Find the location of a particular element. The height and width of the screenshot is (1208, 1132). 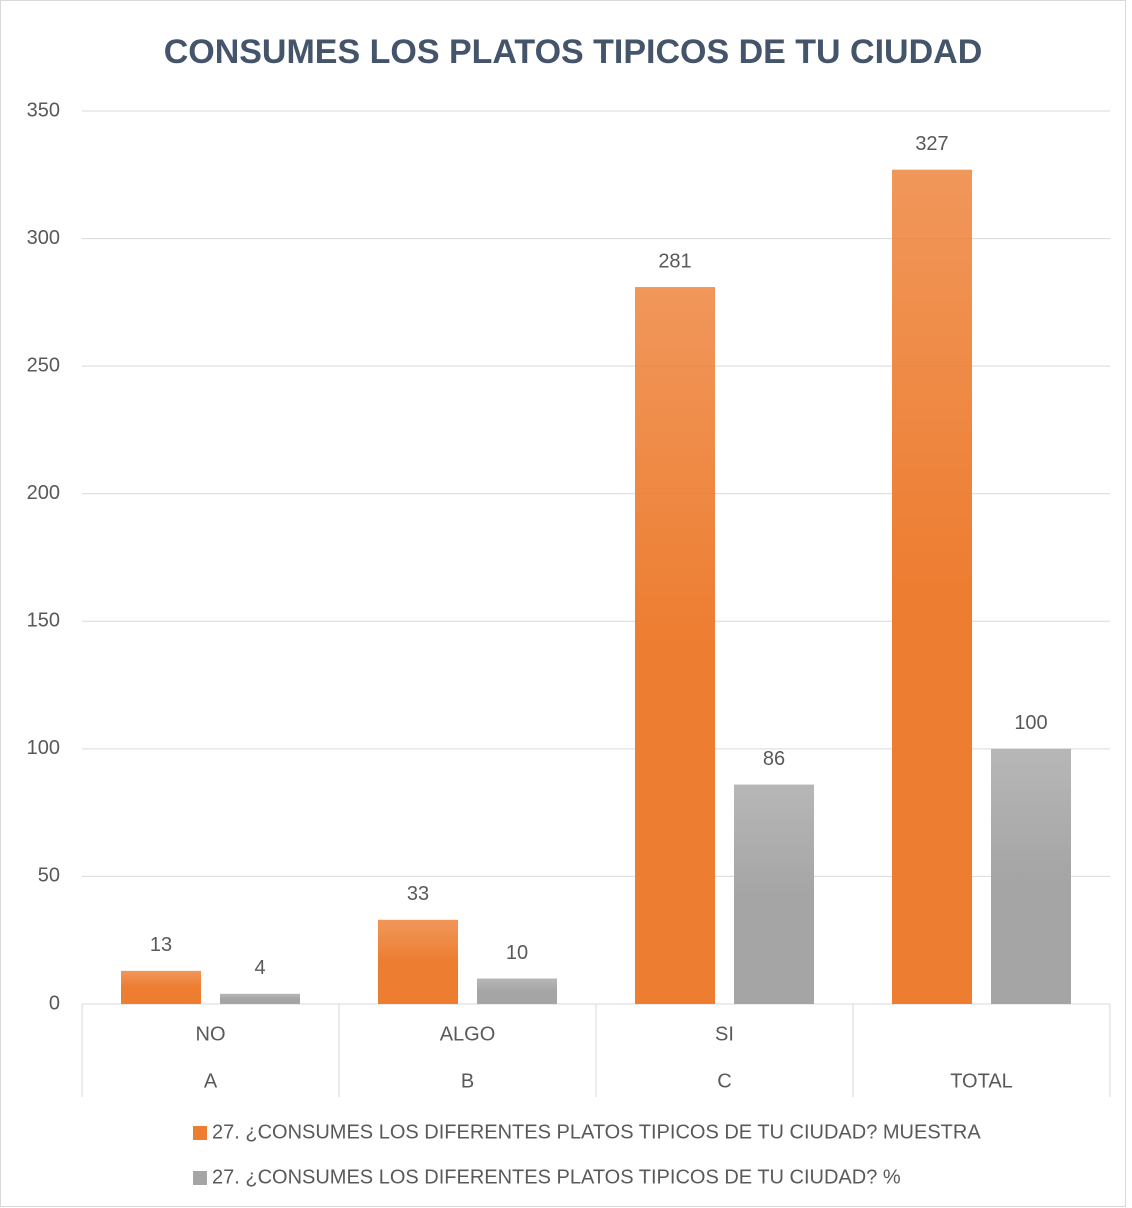

y-tick-label: 200 is located at coordinates (43, 493).